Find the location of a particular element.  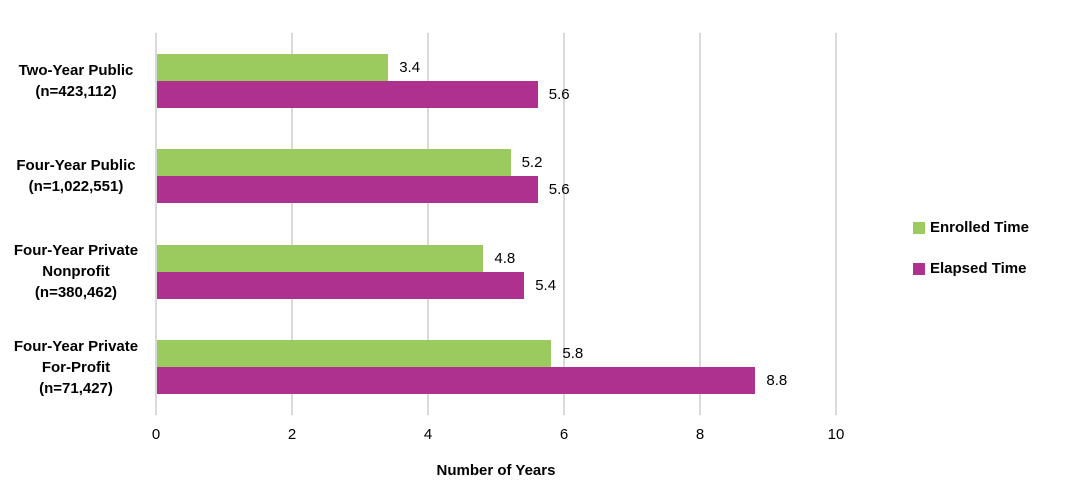

category-label: Four-Year Private For-Profit (n=71,427) is located at coordinates (76, 367).